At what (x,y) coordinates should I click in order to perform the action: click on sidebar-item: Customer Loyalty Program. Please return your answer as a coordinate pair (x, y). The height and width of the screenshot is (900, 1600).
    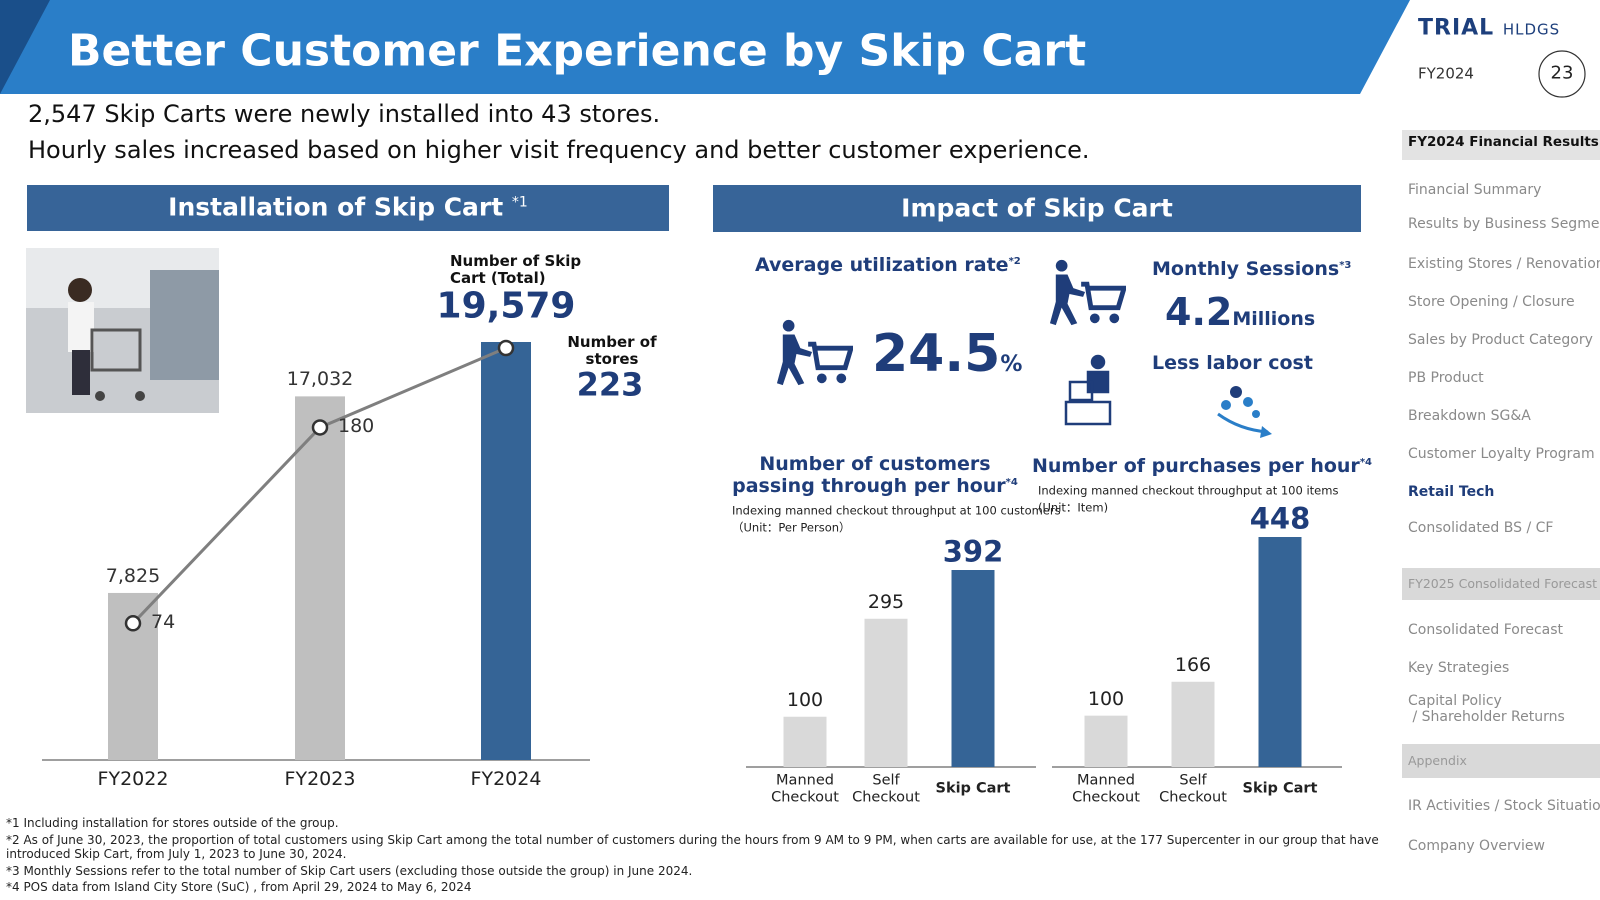
    Looking at the image, I should click on (1501, 453).